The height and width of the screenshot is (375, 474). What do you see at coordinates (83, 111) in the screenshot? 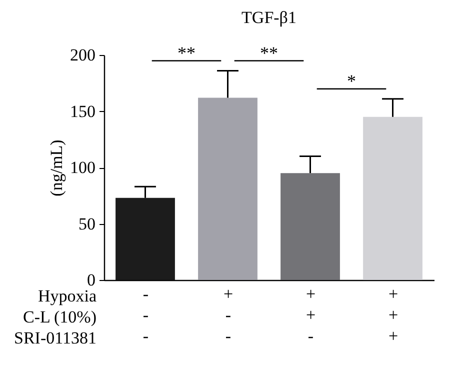
I see `y-tick-label: 150` at bounding box center [83, 111].